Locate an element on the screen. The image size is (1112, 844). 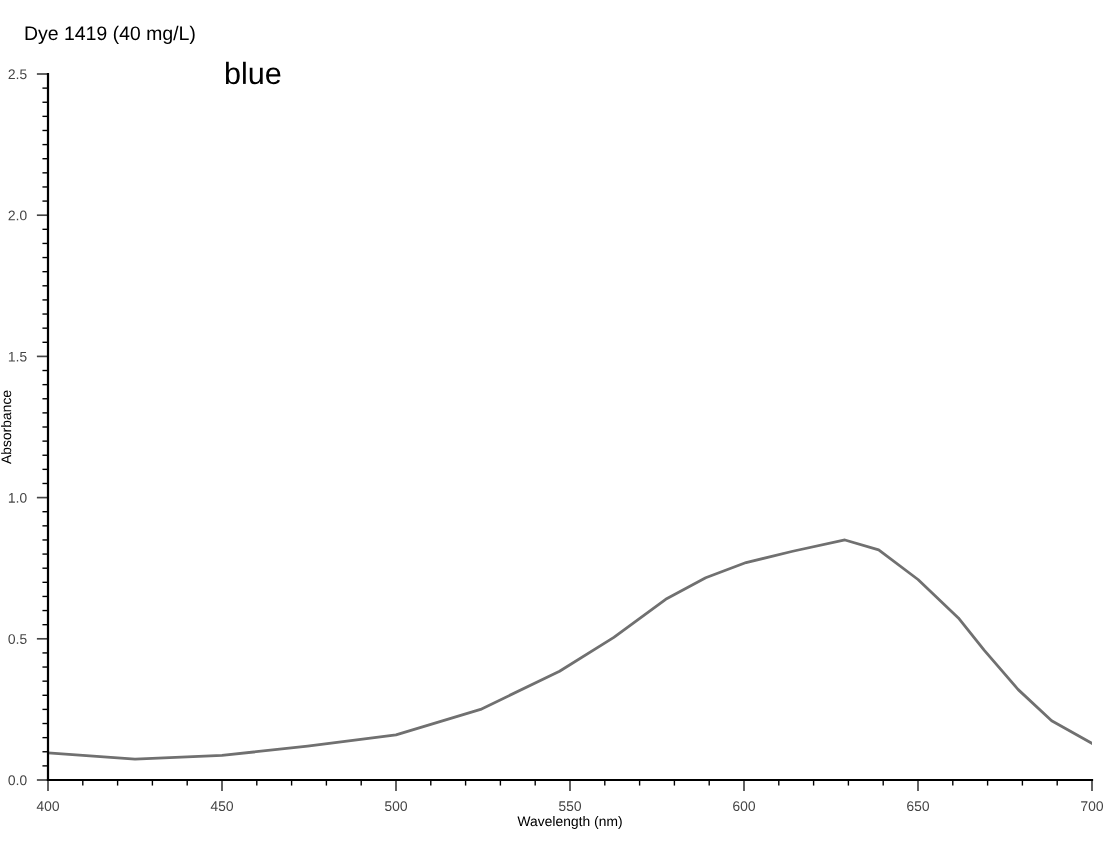
annotation: blue is located at coordinates (253, 73).